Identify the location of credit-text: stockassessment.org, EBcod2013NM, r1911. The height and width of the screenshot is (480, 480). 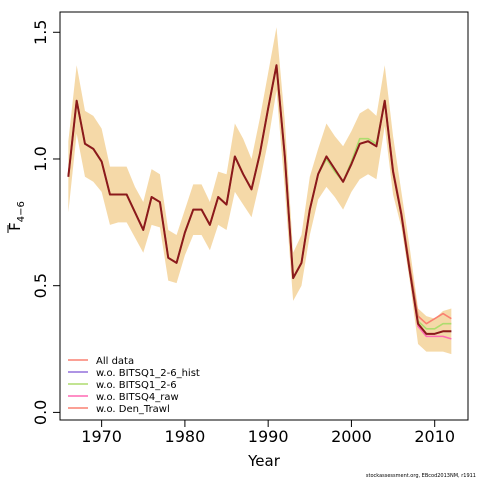
(421, 476).